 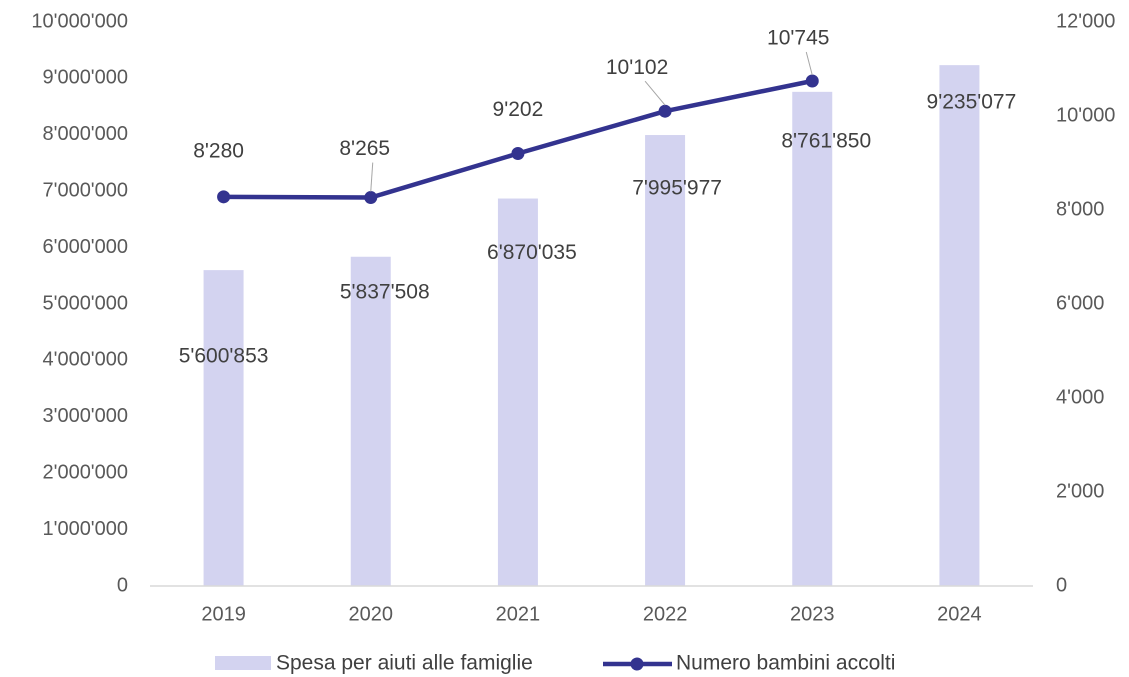 What do you see at coordinates (371, 614) in the screenshot?
I see `x-axis-tick-label: 2020` at bounding box center [371, 614].